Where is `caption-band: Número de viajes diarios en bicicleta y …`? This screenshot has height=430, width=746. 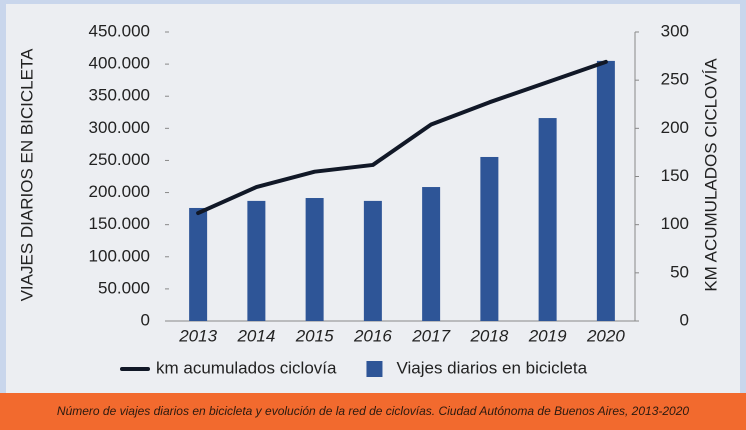
caption-band: Número de viajes diarios en bicicleta y … is located at coordinates (373, 411).